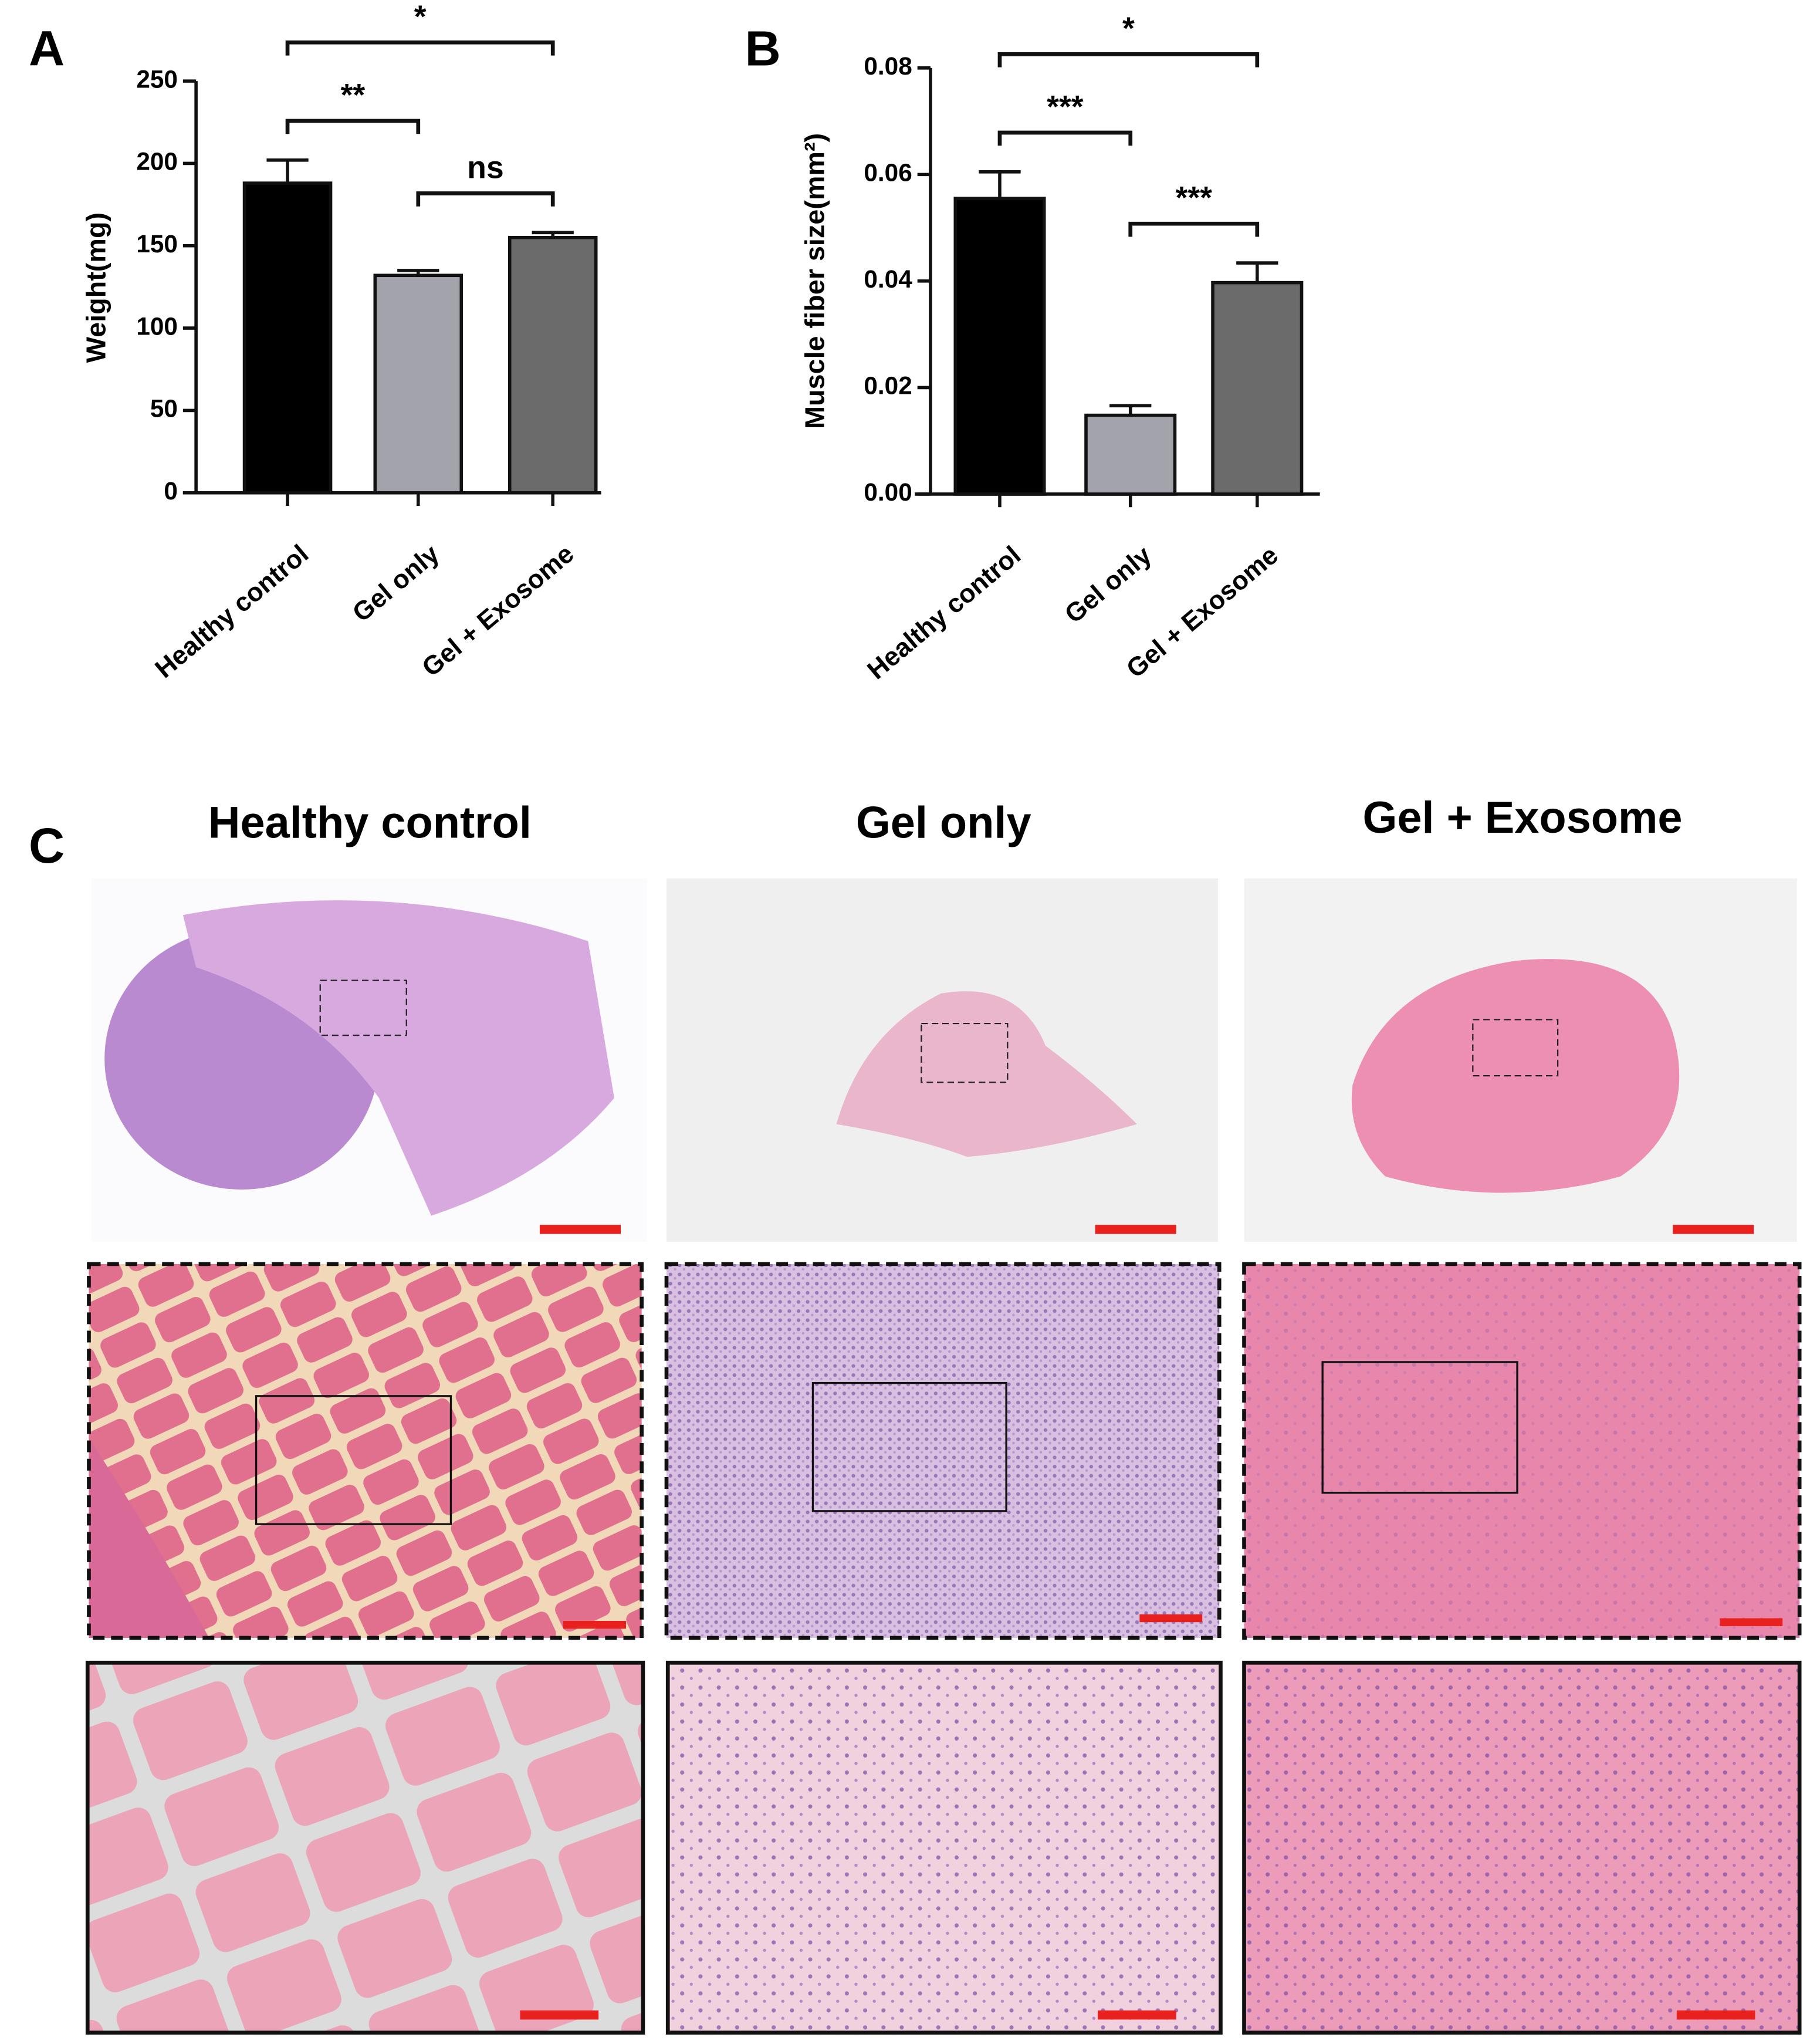  What do you see at coordinates (171, 491) in the screenshot?
I see `y-tick-label: 0` at bounding box center [171, 491].